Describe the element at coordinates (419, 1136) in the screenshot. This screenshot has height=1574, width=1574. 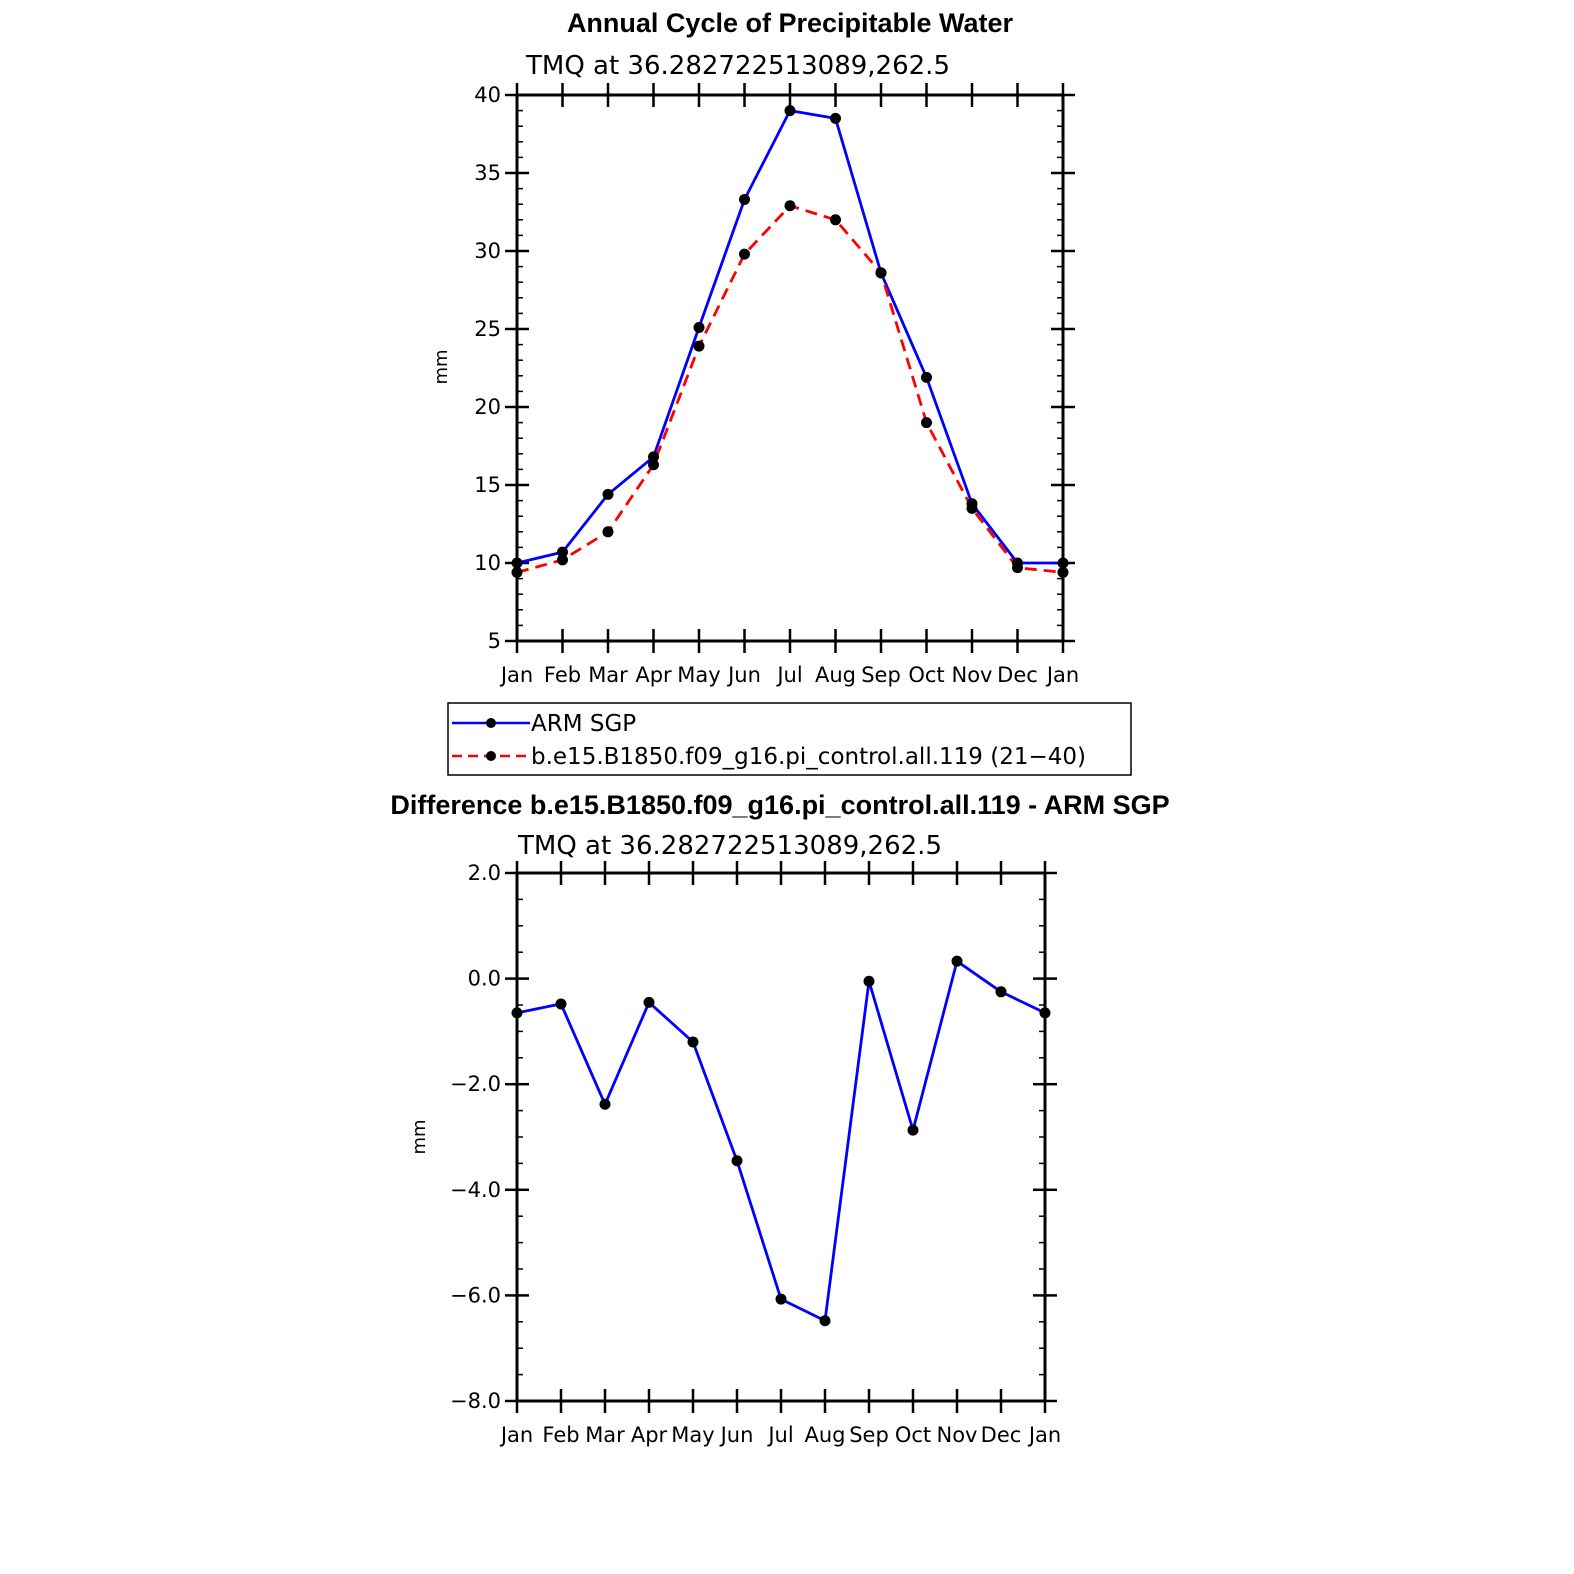
I see `chart2-y-axis-label: mm` at that location.